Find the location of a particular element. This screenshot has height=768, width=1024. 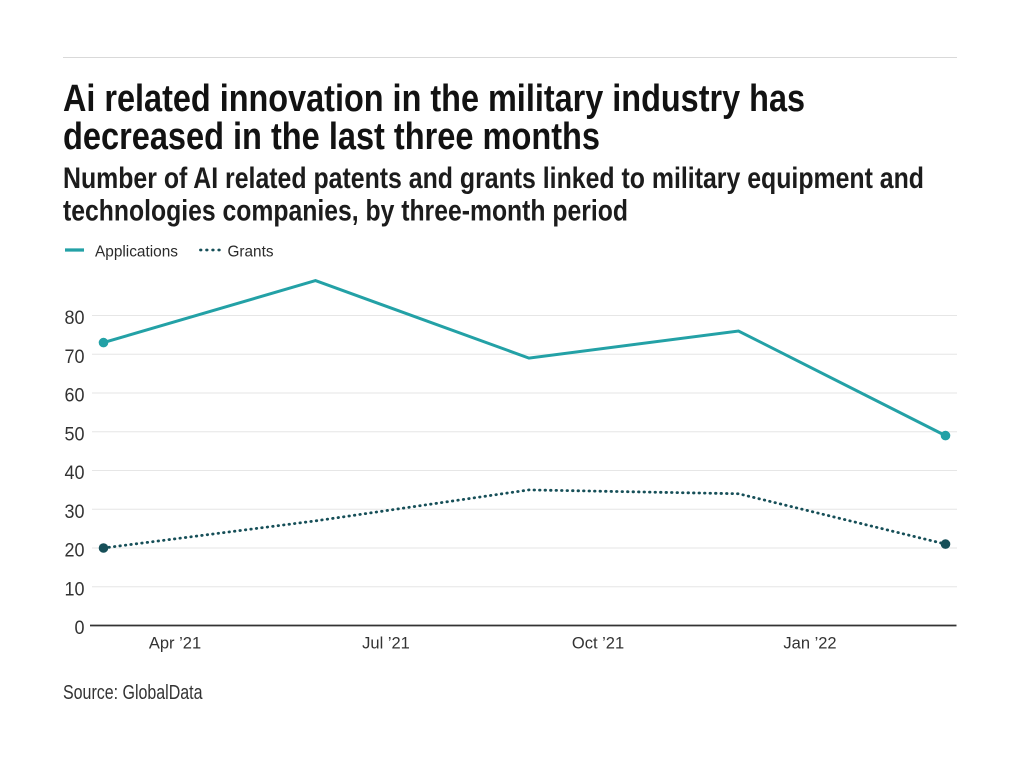

svg-text: Jan ’22 is located at coordinates (809, 644).